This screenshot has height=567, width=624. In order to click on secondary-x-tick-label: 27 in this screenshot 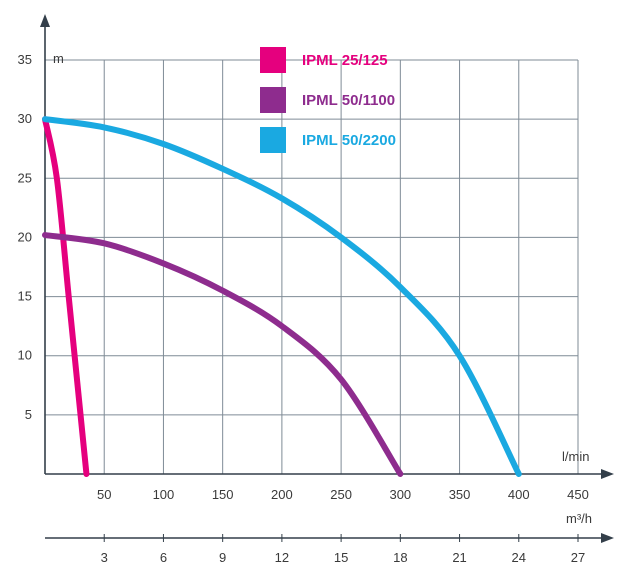, I will do `click(578, 557)`.